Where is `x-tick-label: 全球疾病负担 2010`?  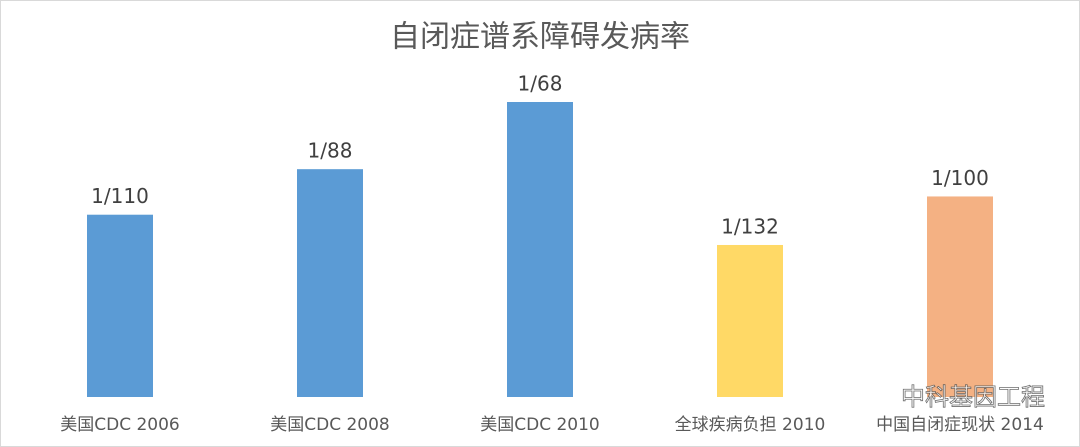 x-tick-label: 全球疾病负担 2010 is located at coordinates (750, 425).